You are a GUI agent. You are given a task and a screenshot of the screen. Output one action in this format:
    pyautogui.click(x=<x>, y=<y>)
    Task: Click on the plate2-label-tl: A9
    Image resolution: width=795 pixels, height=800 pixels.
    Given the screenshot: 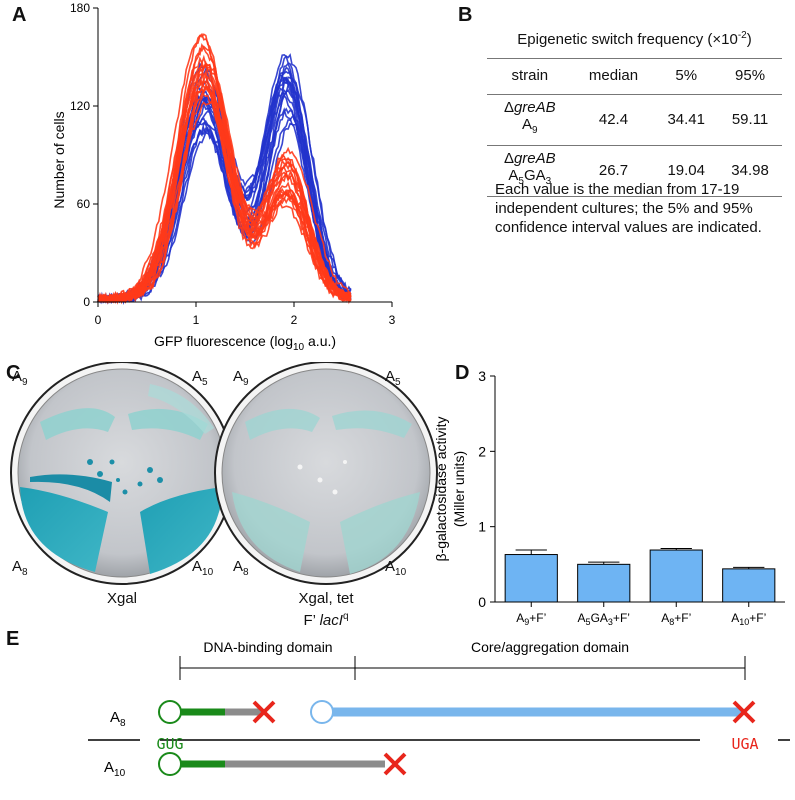 What is the action you would take?
    pyautogui.click(x=241, y=378)
    